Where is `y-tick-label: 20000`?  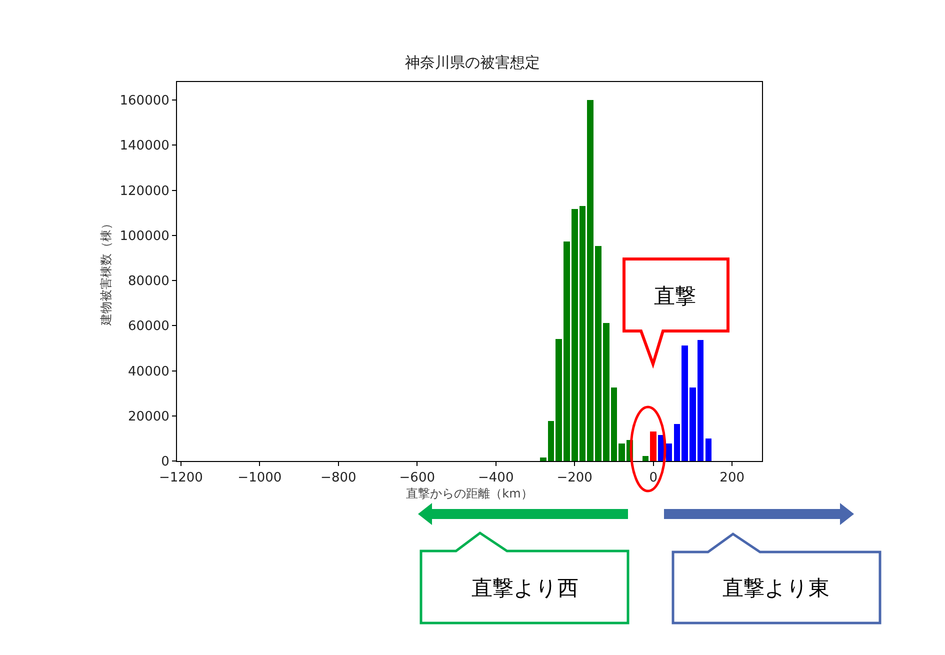
y-tick-label: 20000 is located at coordinates (149, 416).